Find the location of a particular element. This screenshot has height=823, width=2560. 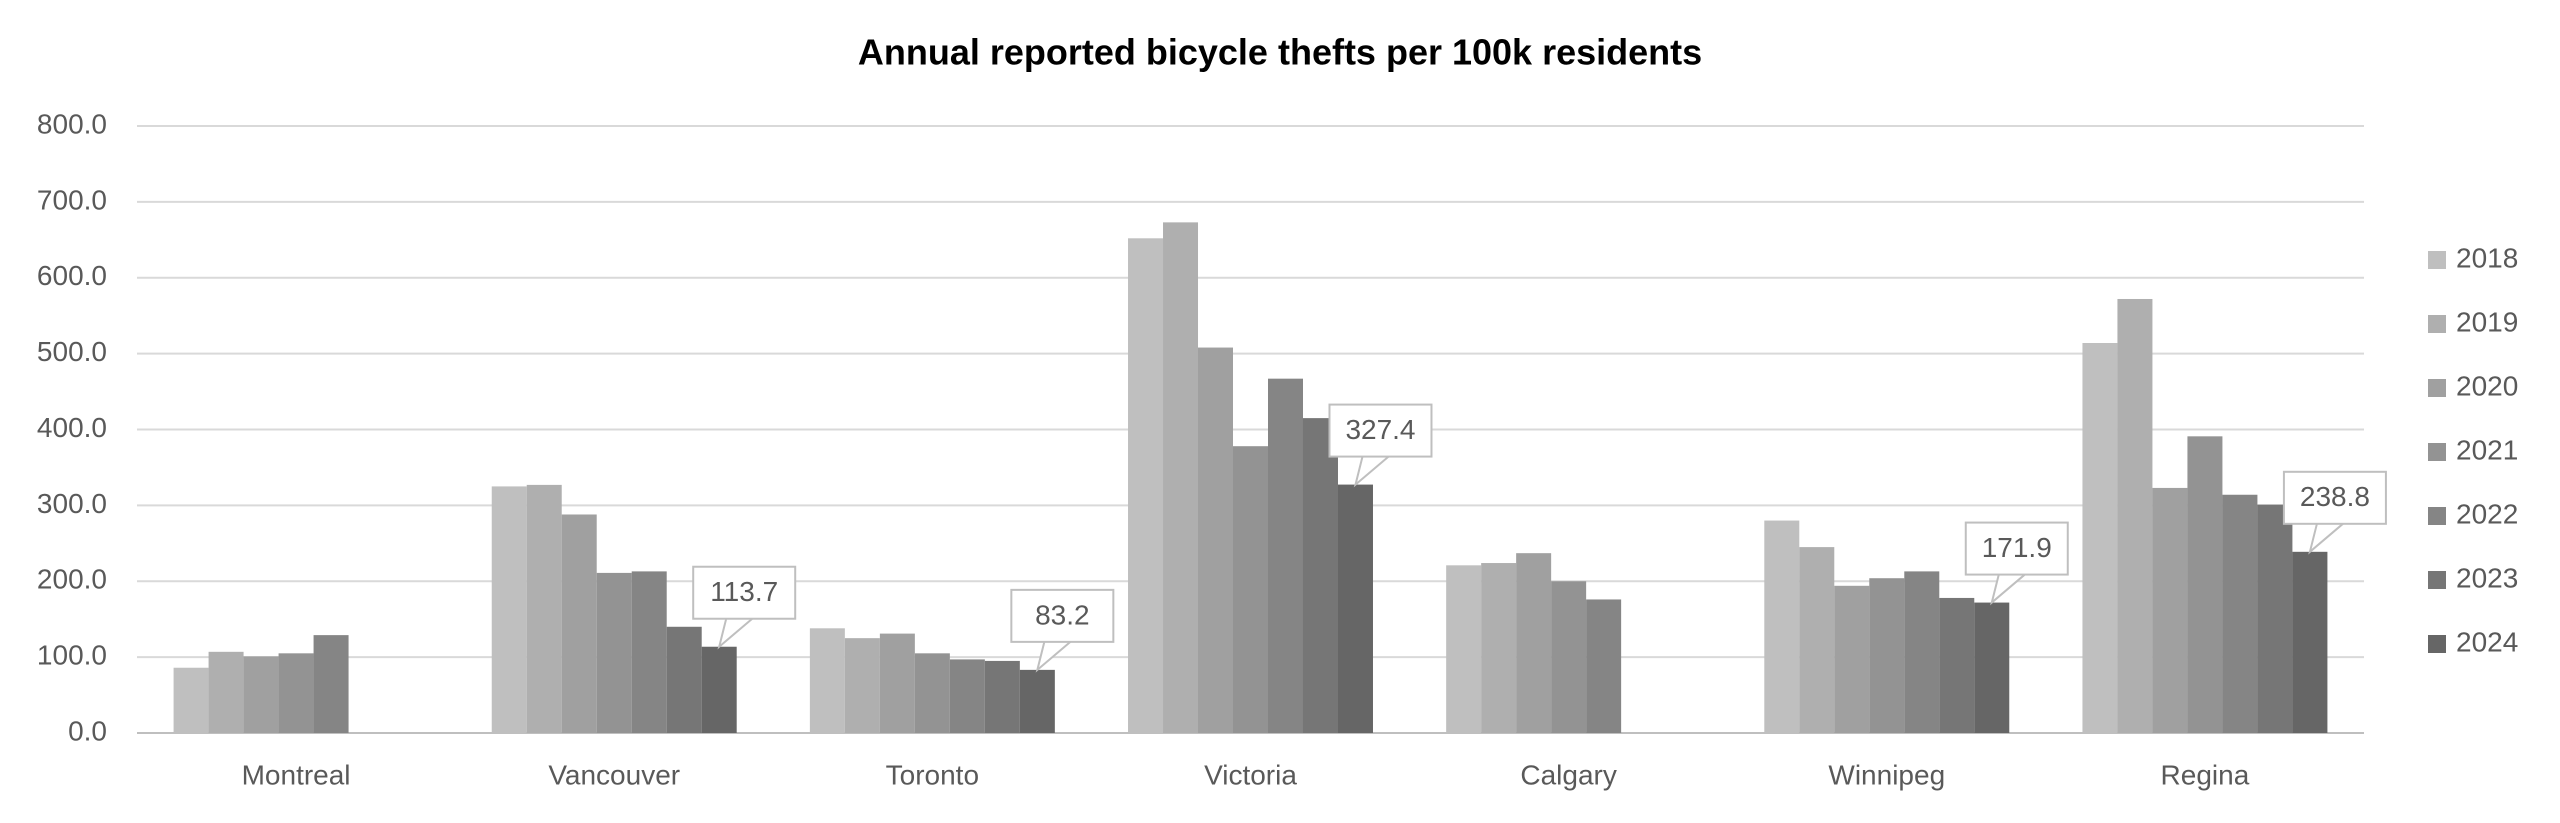

x-tick-label: Calgary is located at coordinates (1568, 774).